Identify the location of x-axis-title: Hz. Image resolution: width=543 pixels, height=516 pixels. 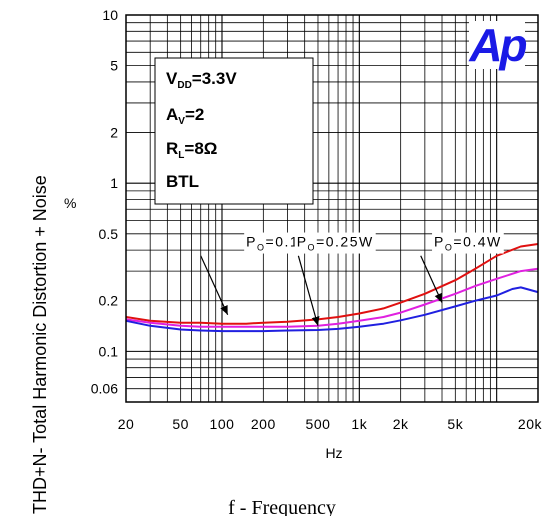
(333, 453).